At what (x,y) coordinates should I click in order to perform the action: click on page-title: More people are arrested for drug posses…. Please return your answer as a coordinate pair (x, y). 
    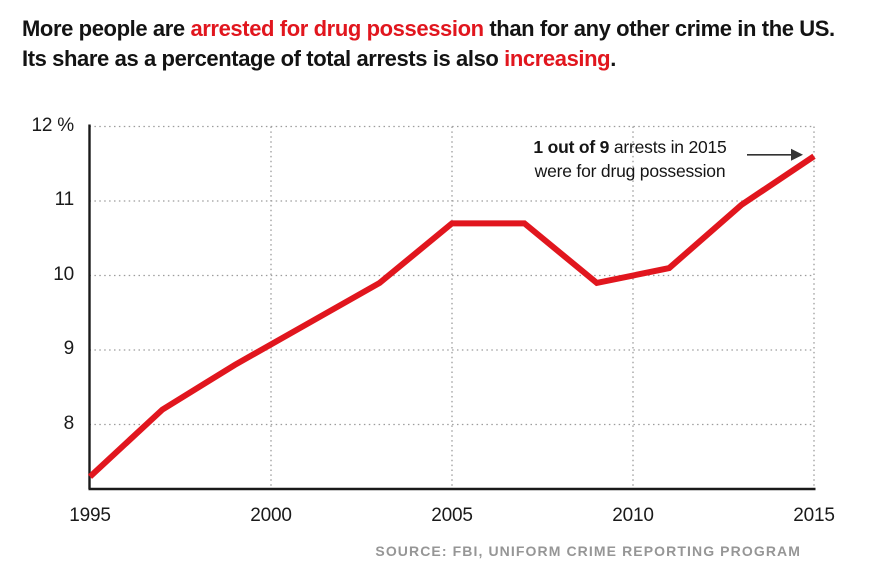
    Looking at the image, I should click on (438, 44).